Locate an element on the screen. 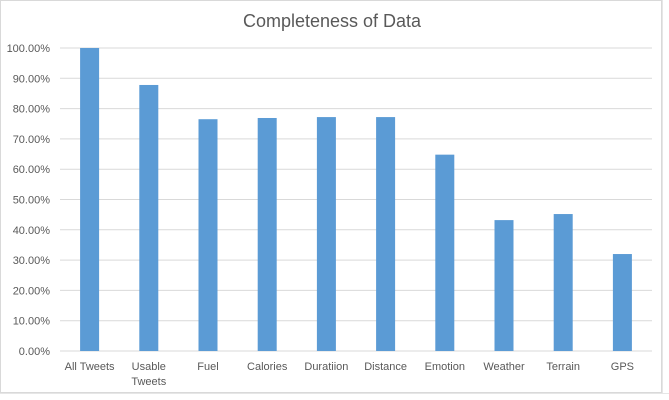 The width and height of the screenshot is (669, 400). y-tick-label: 90.00% is located at coordinates (32, 79).